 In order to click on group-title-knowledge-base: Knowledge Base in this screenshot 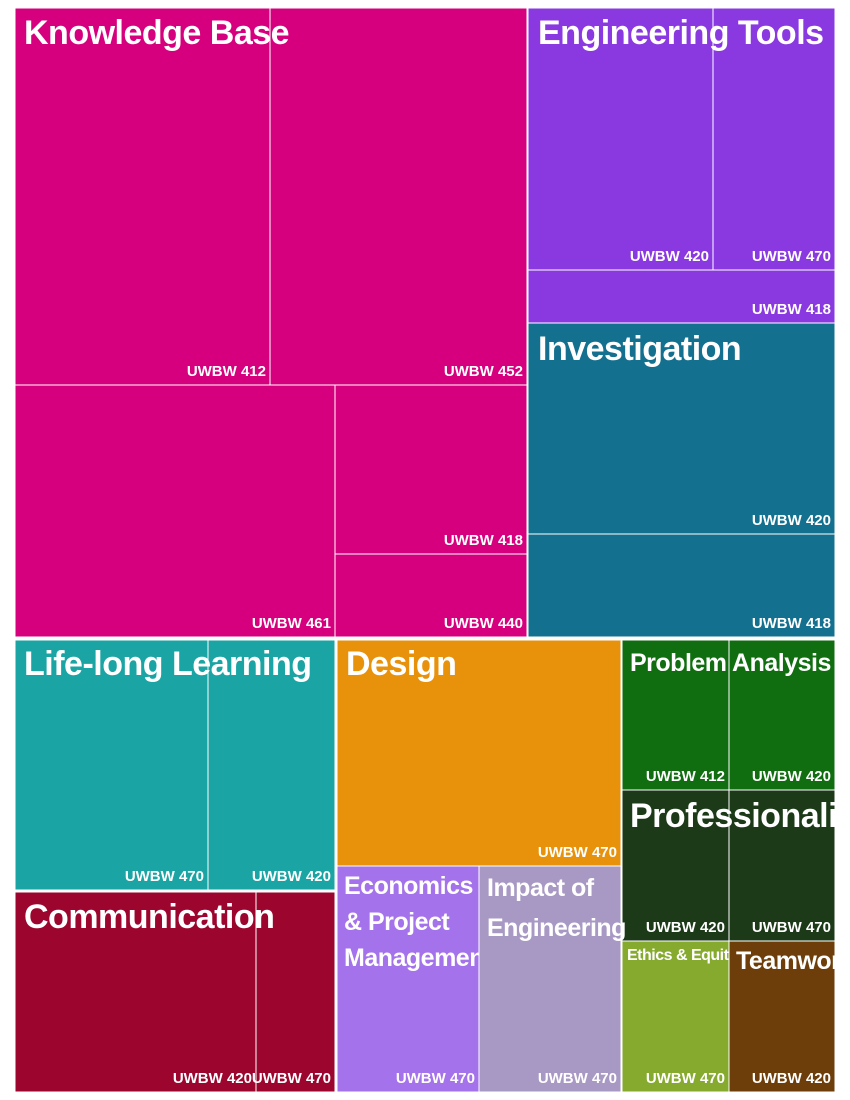, I will do `click(156, 33)`.